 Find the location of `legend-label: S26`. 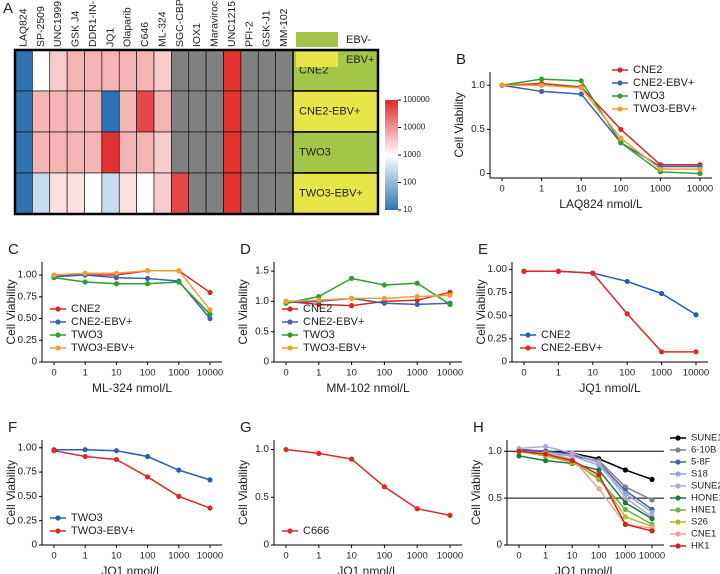

legend-label: S26 is located at coordinates (699, 522).